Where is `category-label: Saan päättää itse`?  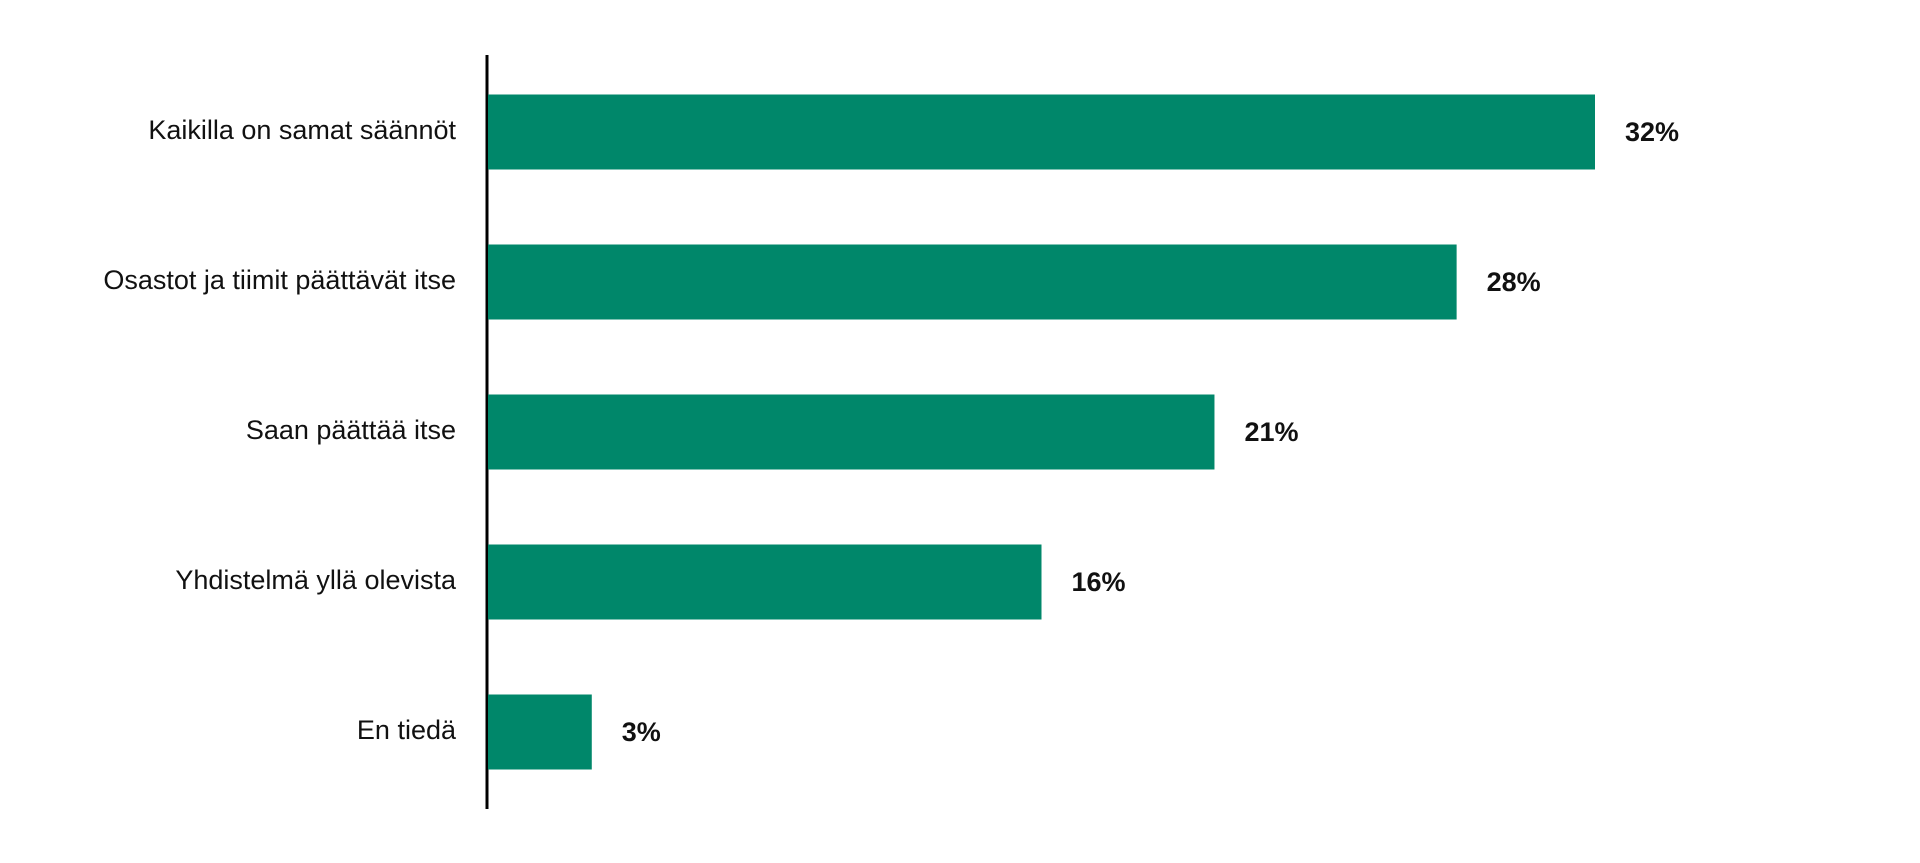 category-label: Saan päättää itse is located at coordinates (351, 430).